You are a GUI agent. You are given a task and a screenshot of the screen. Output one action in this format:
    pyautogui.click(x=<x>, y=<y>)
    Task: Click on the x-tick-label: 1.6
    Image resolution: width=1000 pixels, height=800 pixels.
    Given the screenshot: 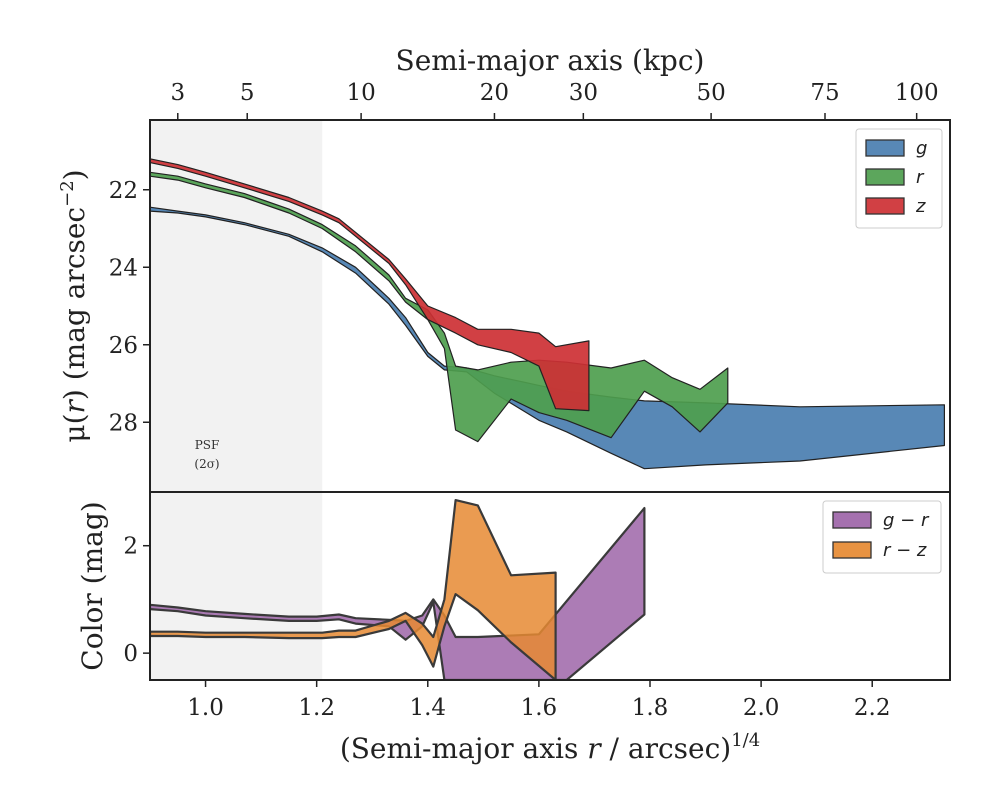 What is the action you would take?
    pyautogui.click(x=539, y=708)
    